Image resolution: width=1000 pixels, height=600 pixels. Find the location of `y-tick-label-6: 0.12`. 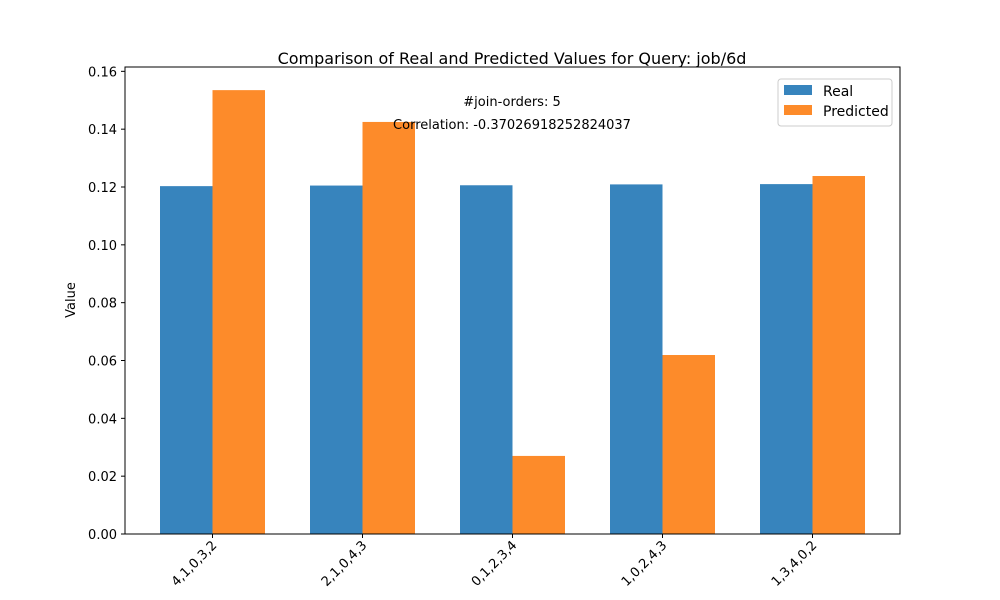

y-tick-label-6: 0.12 is located at coordinates (102, 188).